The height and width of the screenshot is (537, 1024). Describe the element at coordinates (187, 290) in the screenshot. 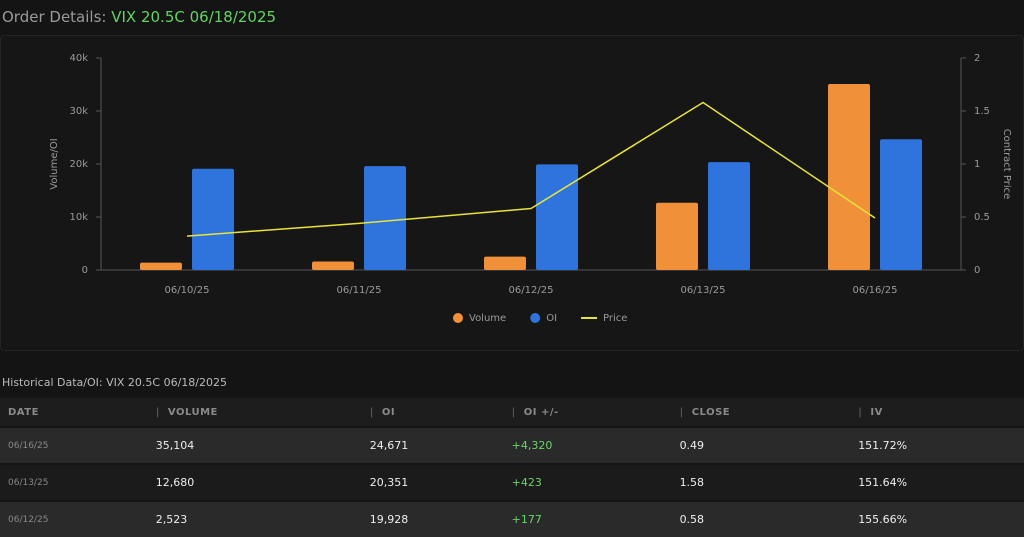

I see `x-tick-label: 06/10/25` at that location.